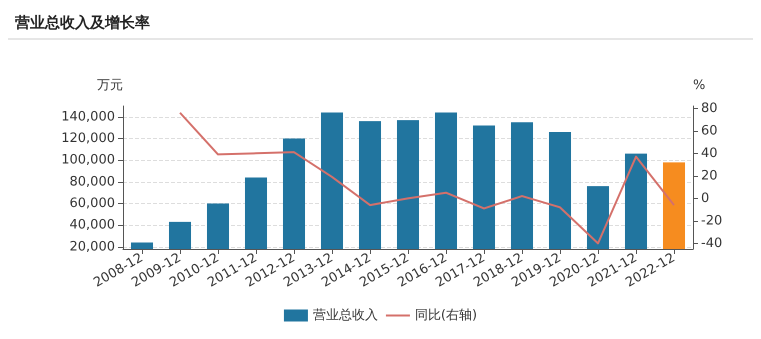 This screenshot has height=339, width=761. I want to click on y2-tick-label: -20, so click(711, 220).